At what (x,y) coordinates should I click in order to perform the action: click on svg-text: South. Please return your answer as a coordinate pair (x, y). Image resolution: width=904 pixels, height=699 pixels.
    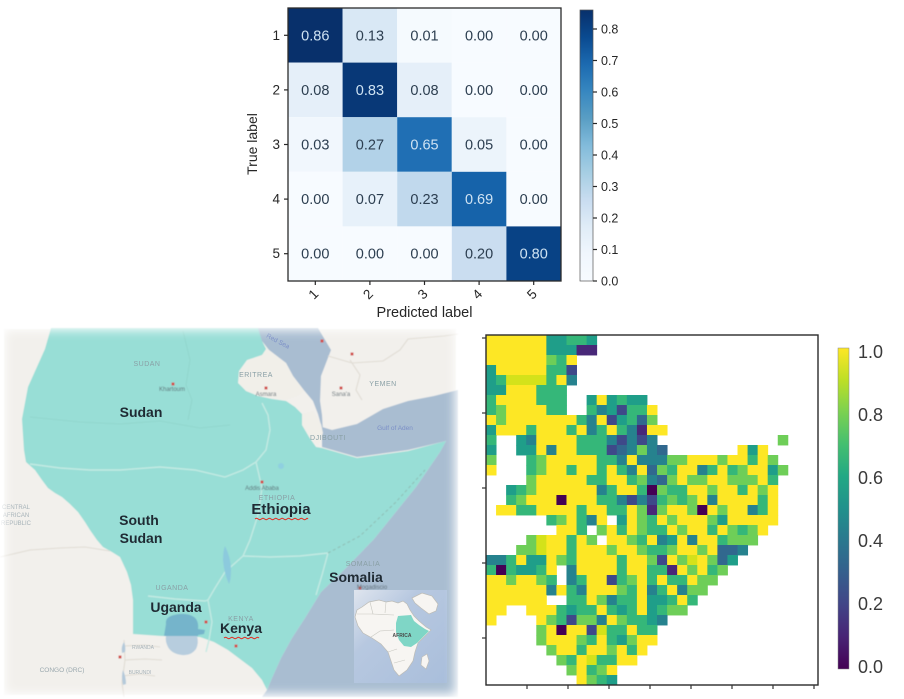
    Looking at the image, I should click on (139, 520).